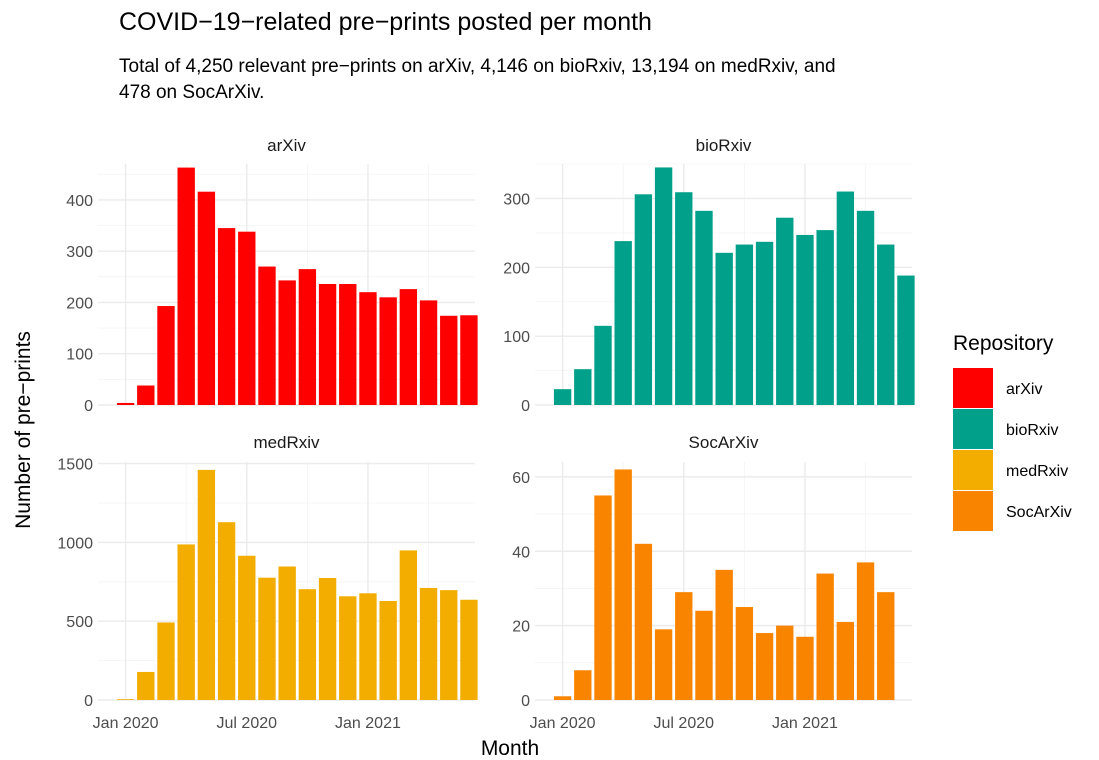  What do you see at coordinates (79, 622) in the screenshot?
I see `y-tick-label: 500` at bounding box center [79, 622].